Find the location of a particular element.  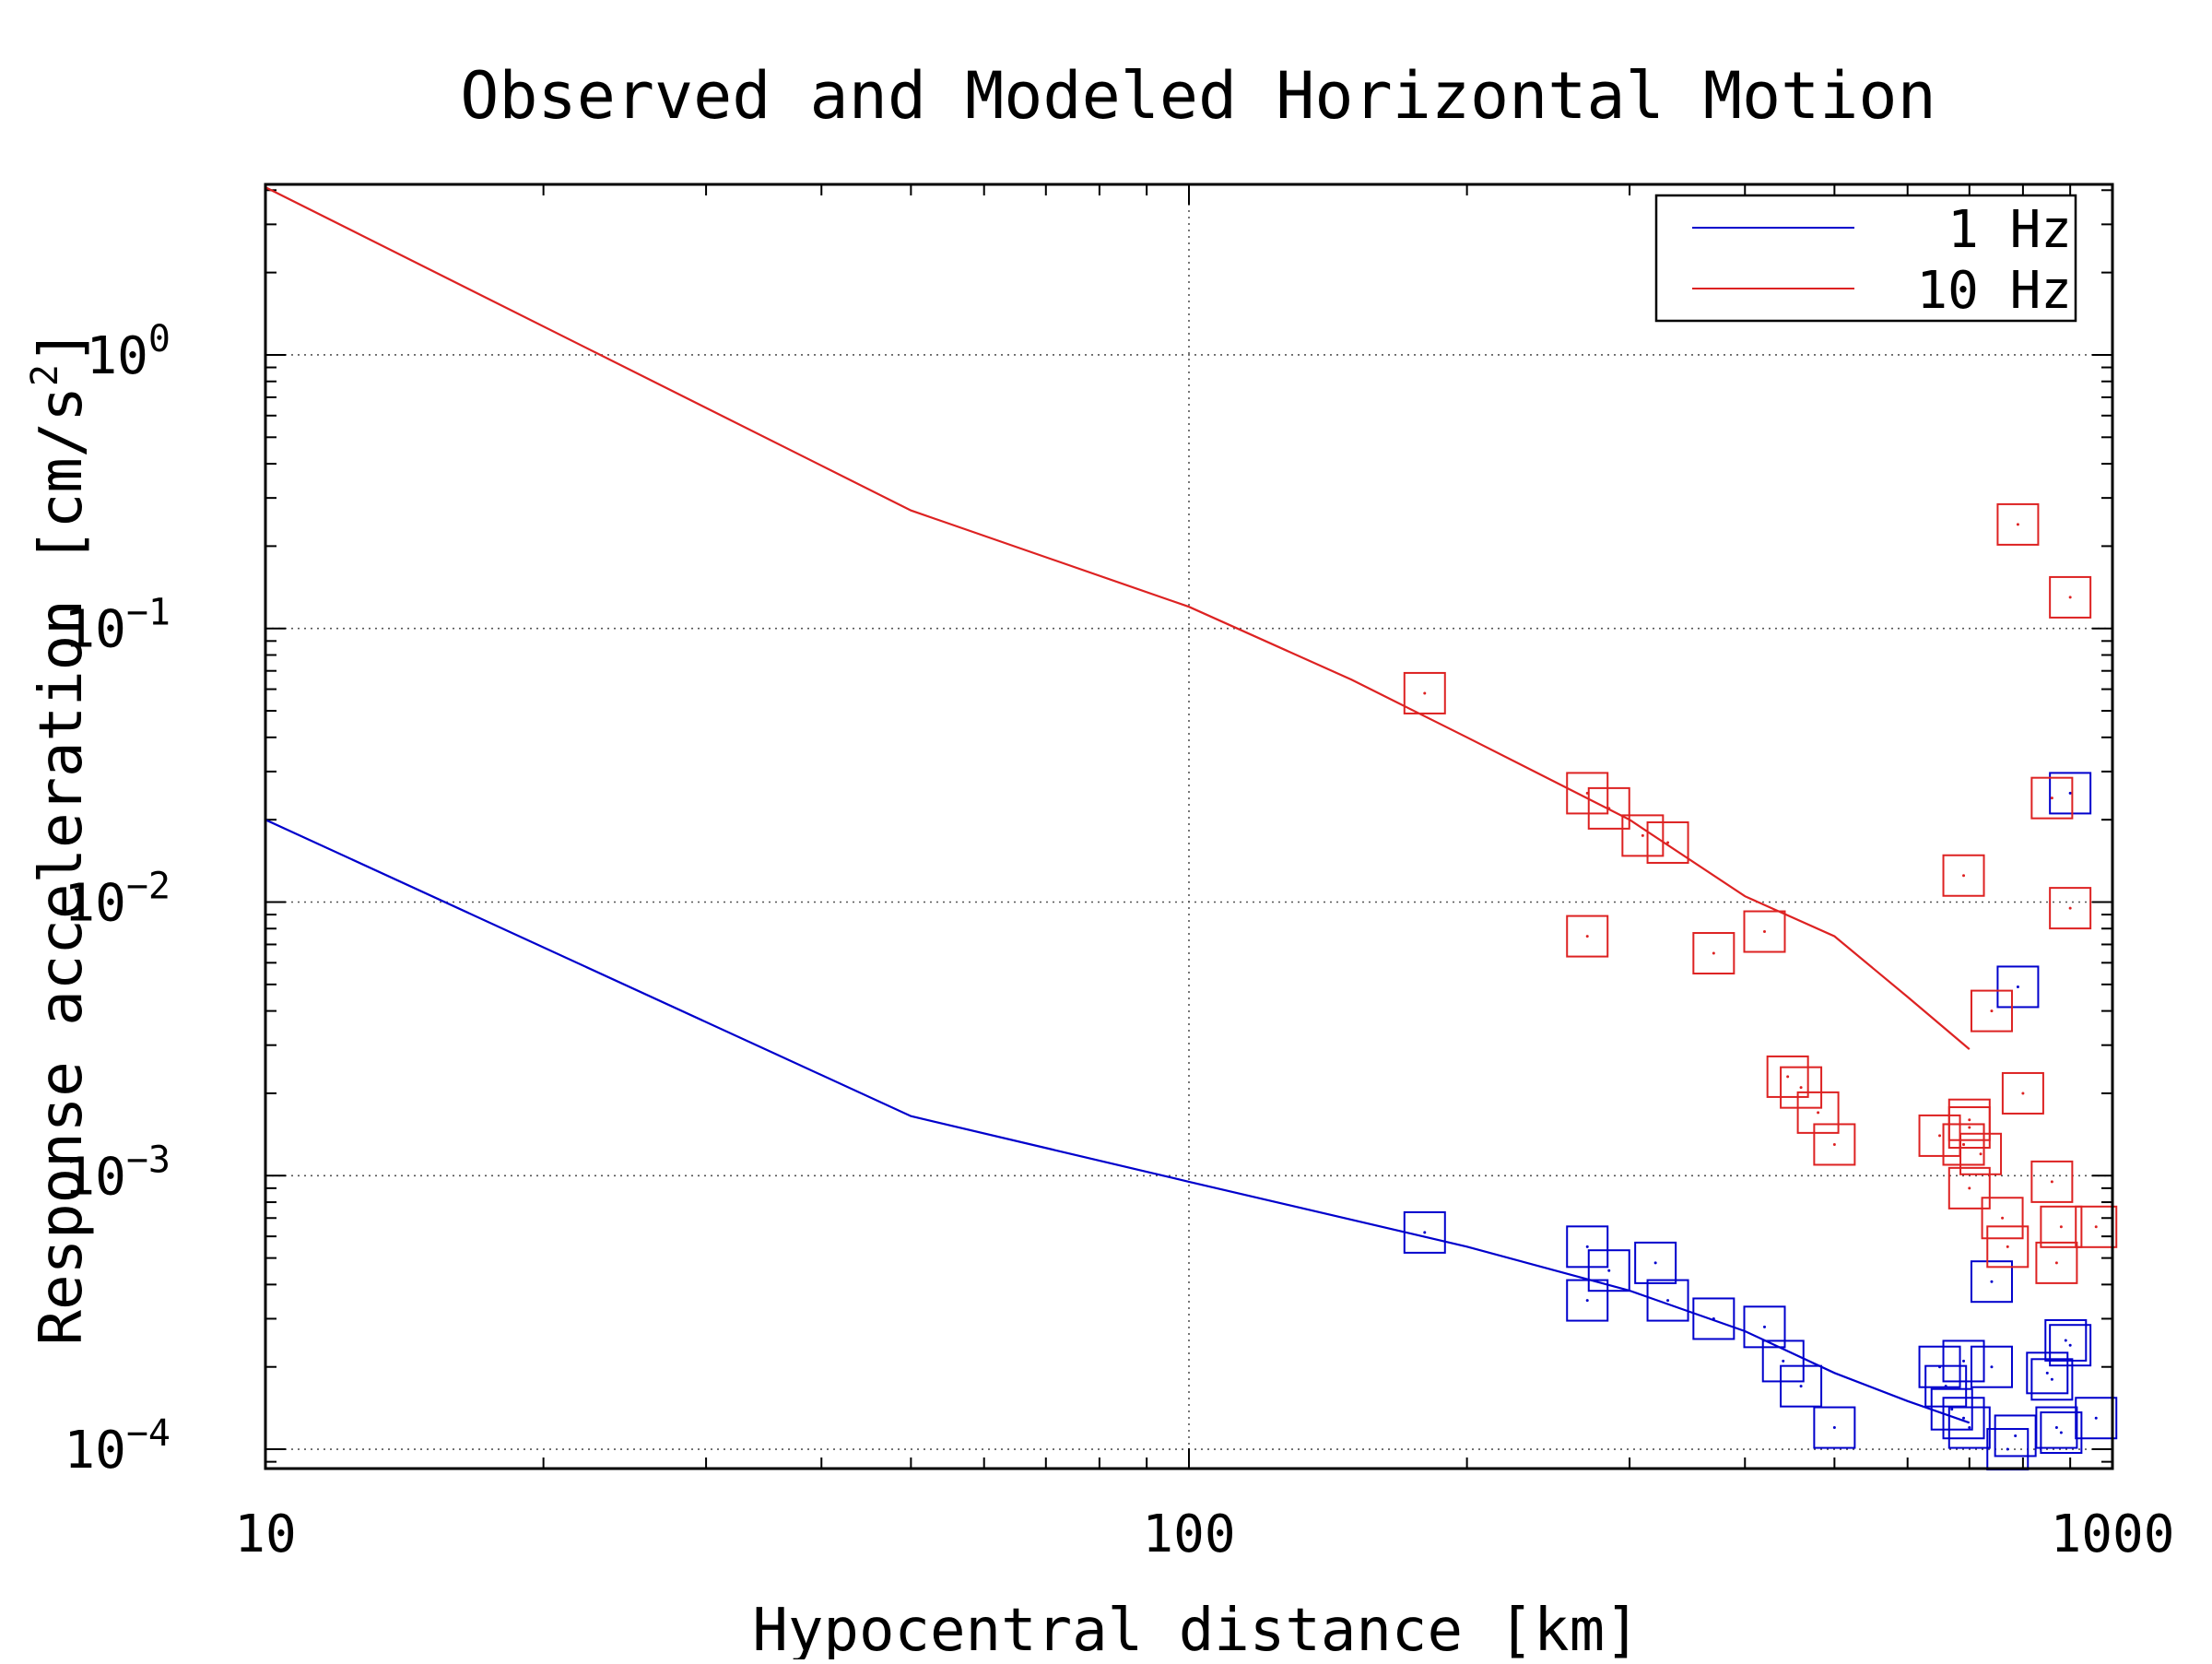

y-axis-label: Response acceleration [cm/s2] is located at coordinates (60, 837).